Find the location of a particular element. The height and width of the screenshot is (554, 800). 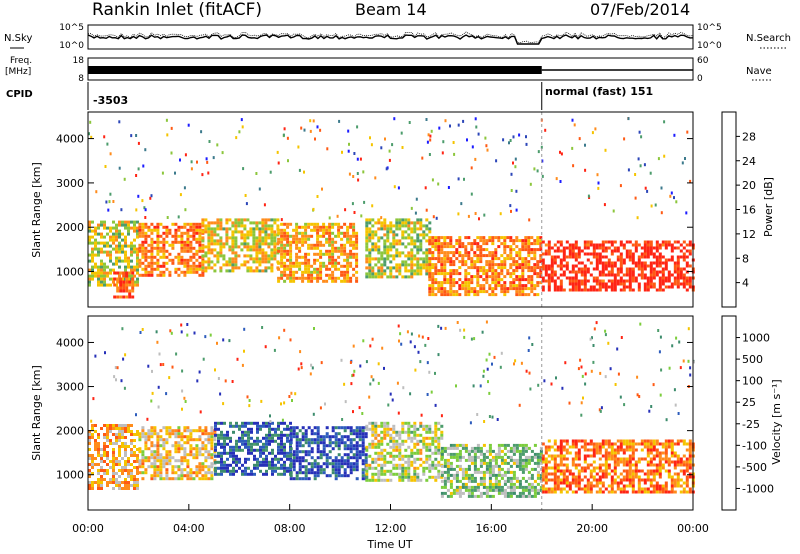

power-colorbar-label: Power [dB] is located at coordinates (768, 207).